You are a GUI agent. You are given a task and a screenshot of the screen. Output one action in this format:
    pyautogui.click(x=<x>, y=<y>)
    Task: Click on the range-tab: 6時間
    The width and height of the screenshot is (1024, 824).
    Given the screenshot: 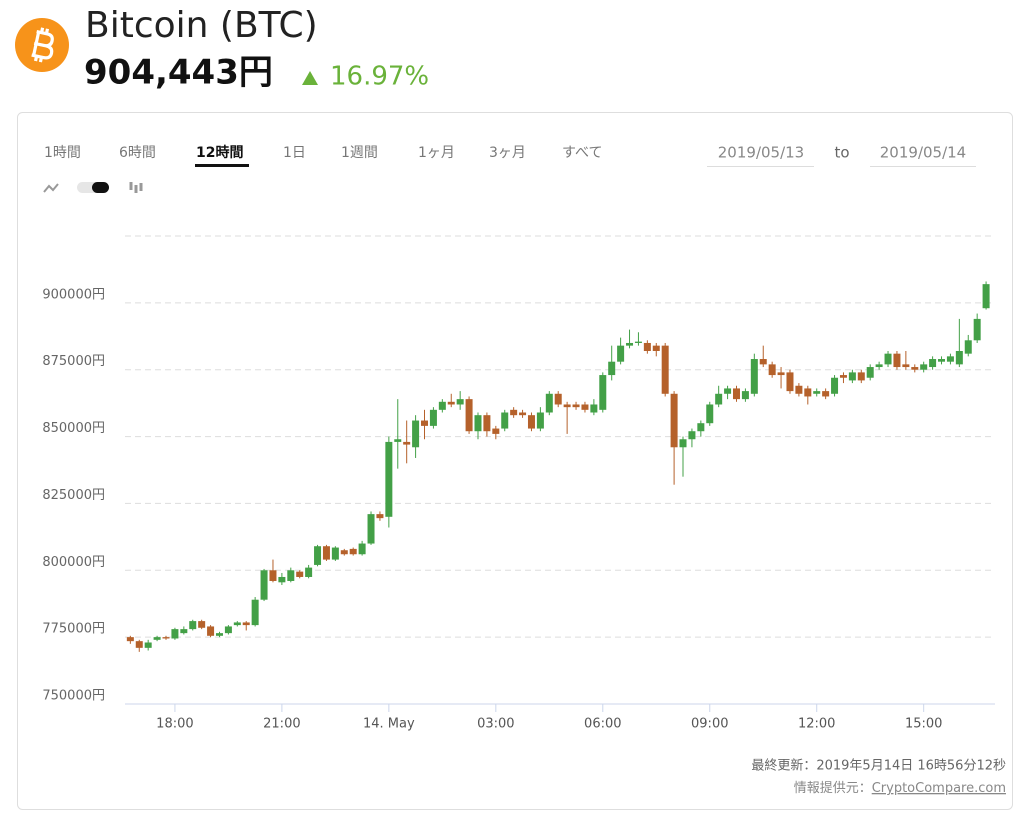 What is the action you would take?
    pyautogui.click(x=137, y=153)
    